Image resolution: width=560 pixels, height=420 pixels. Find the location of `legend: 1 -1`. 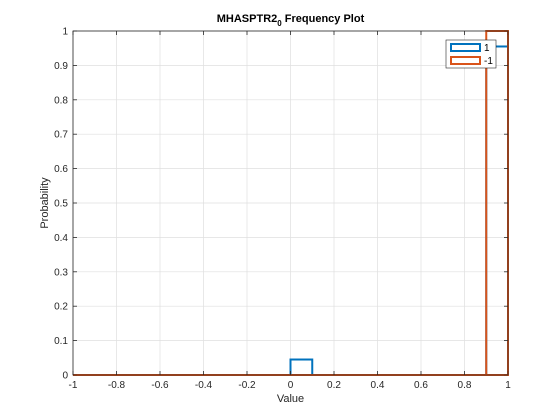

legend: 1 -1 is located at coordinates (471, 54).